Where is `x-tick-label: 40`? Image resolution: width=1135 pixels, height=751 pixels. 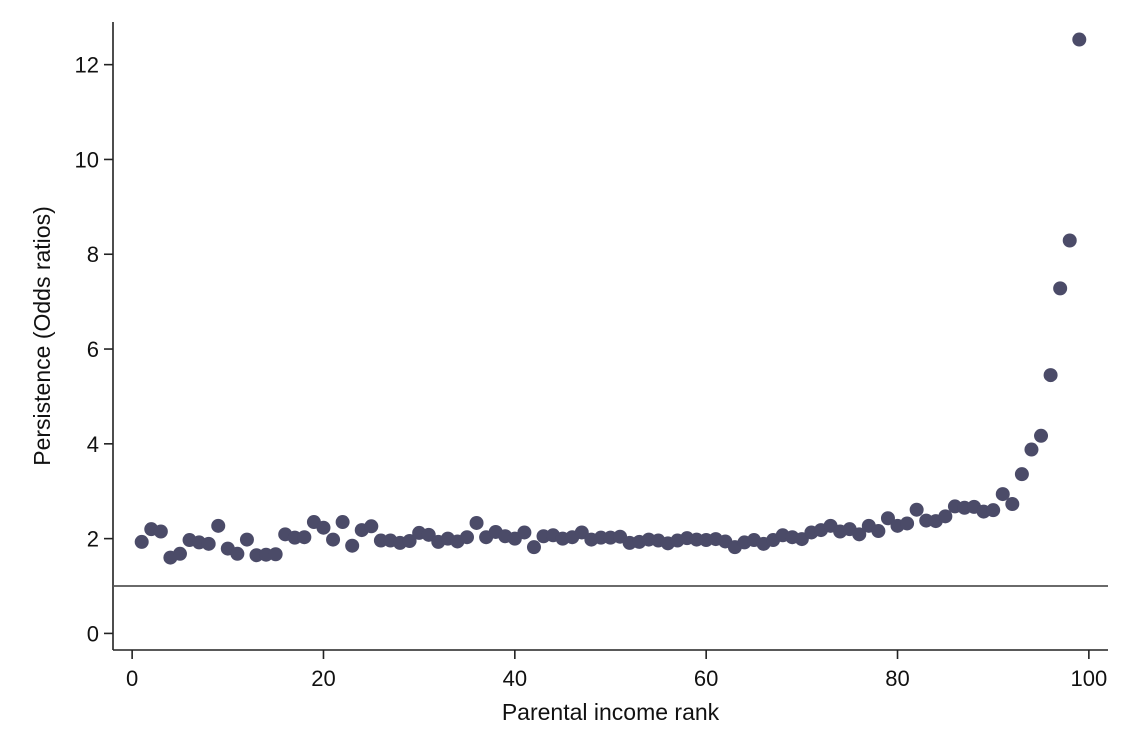
x-tick-label: 40 is located at coordinates (515, 678).